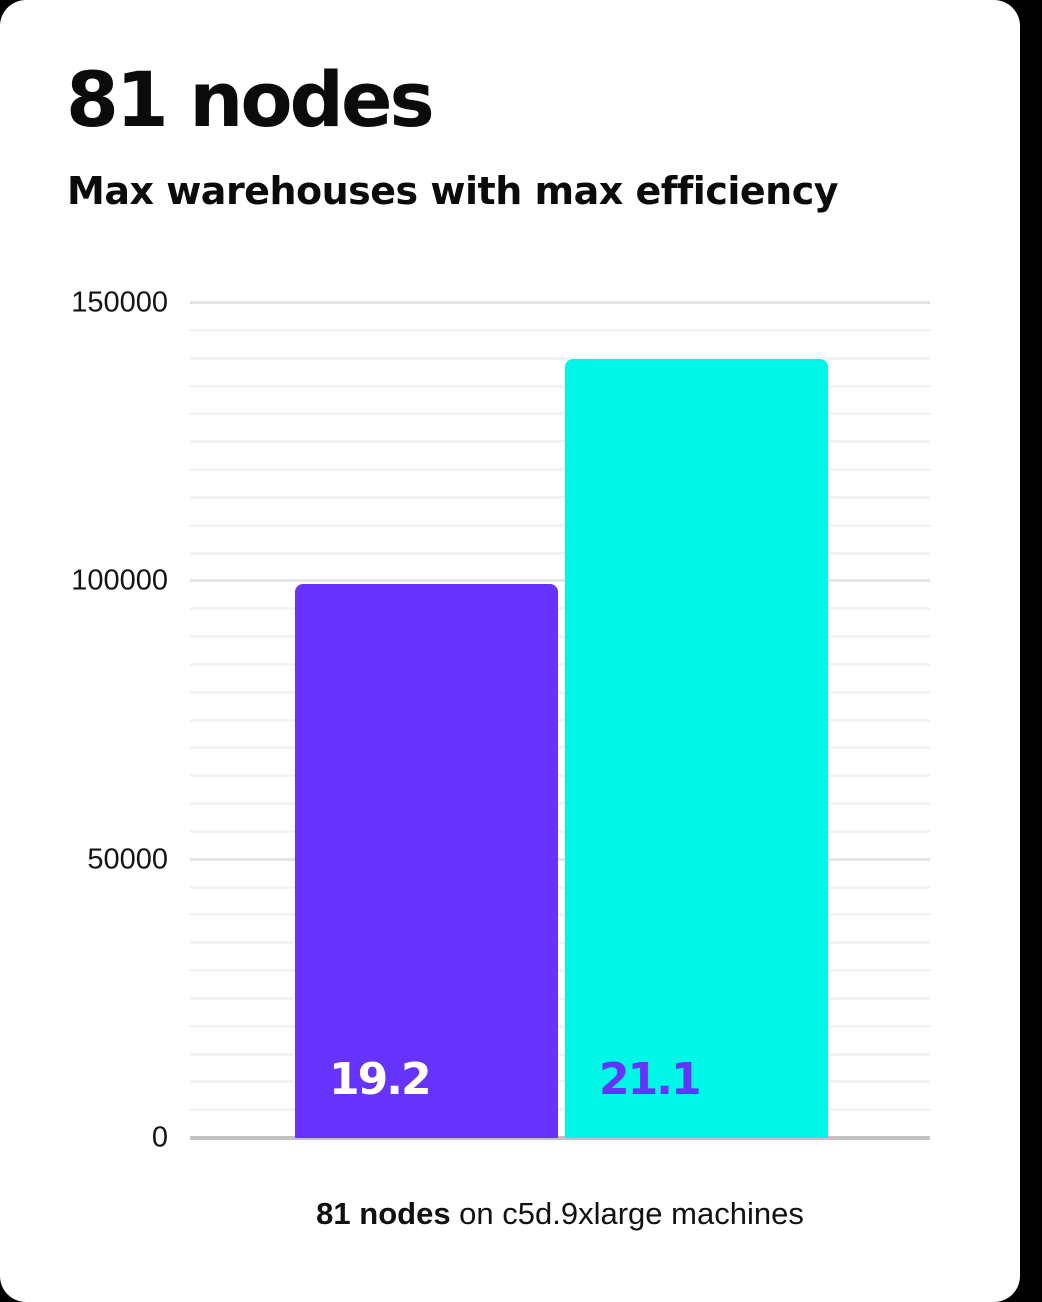 The image size is (1042, 1302). Describe the element at coordinates (250, 99) in the screenshot. I see `page-title: 81 nodes` at that location.